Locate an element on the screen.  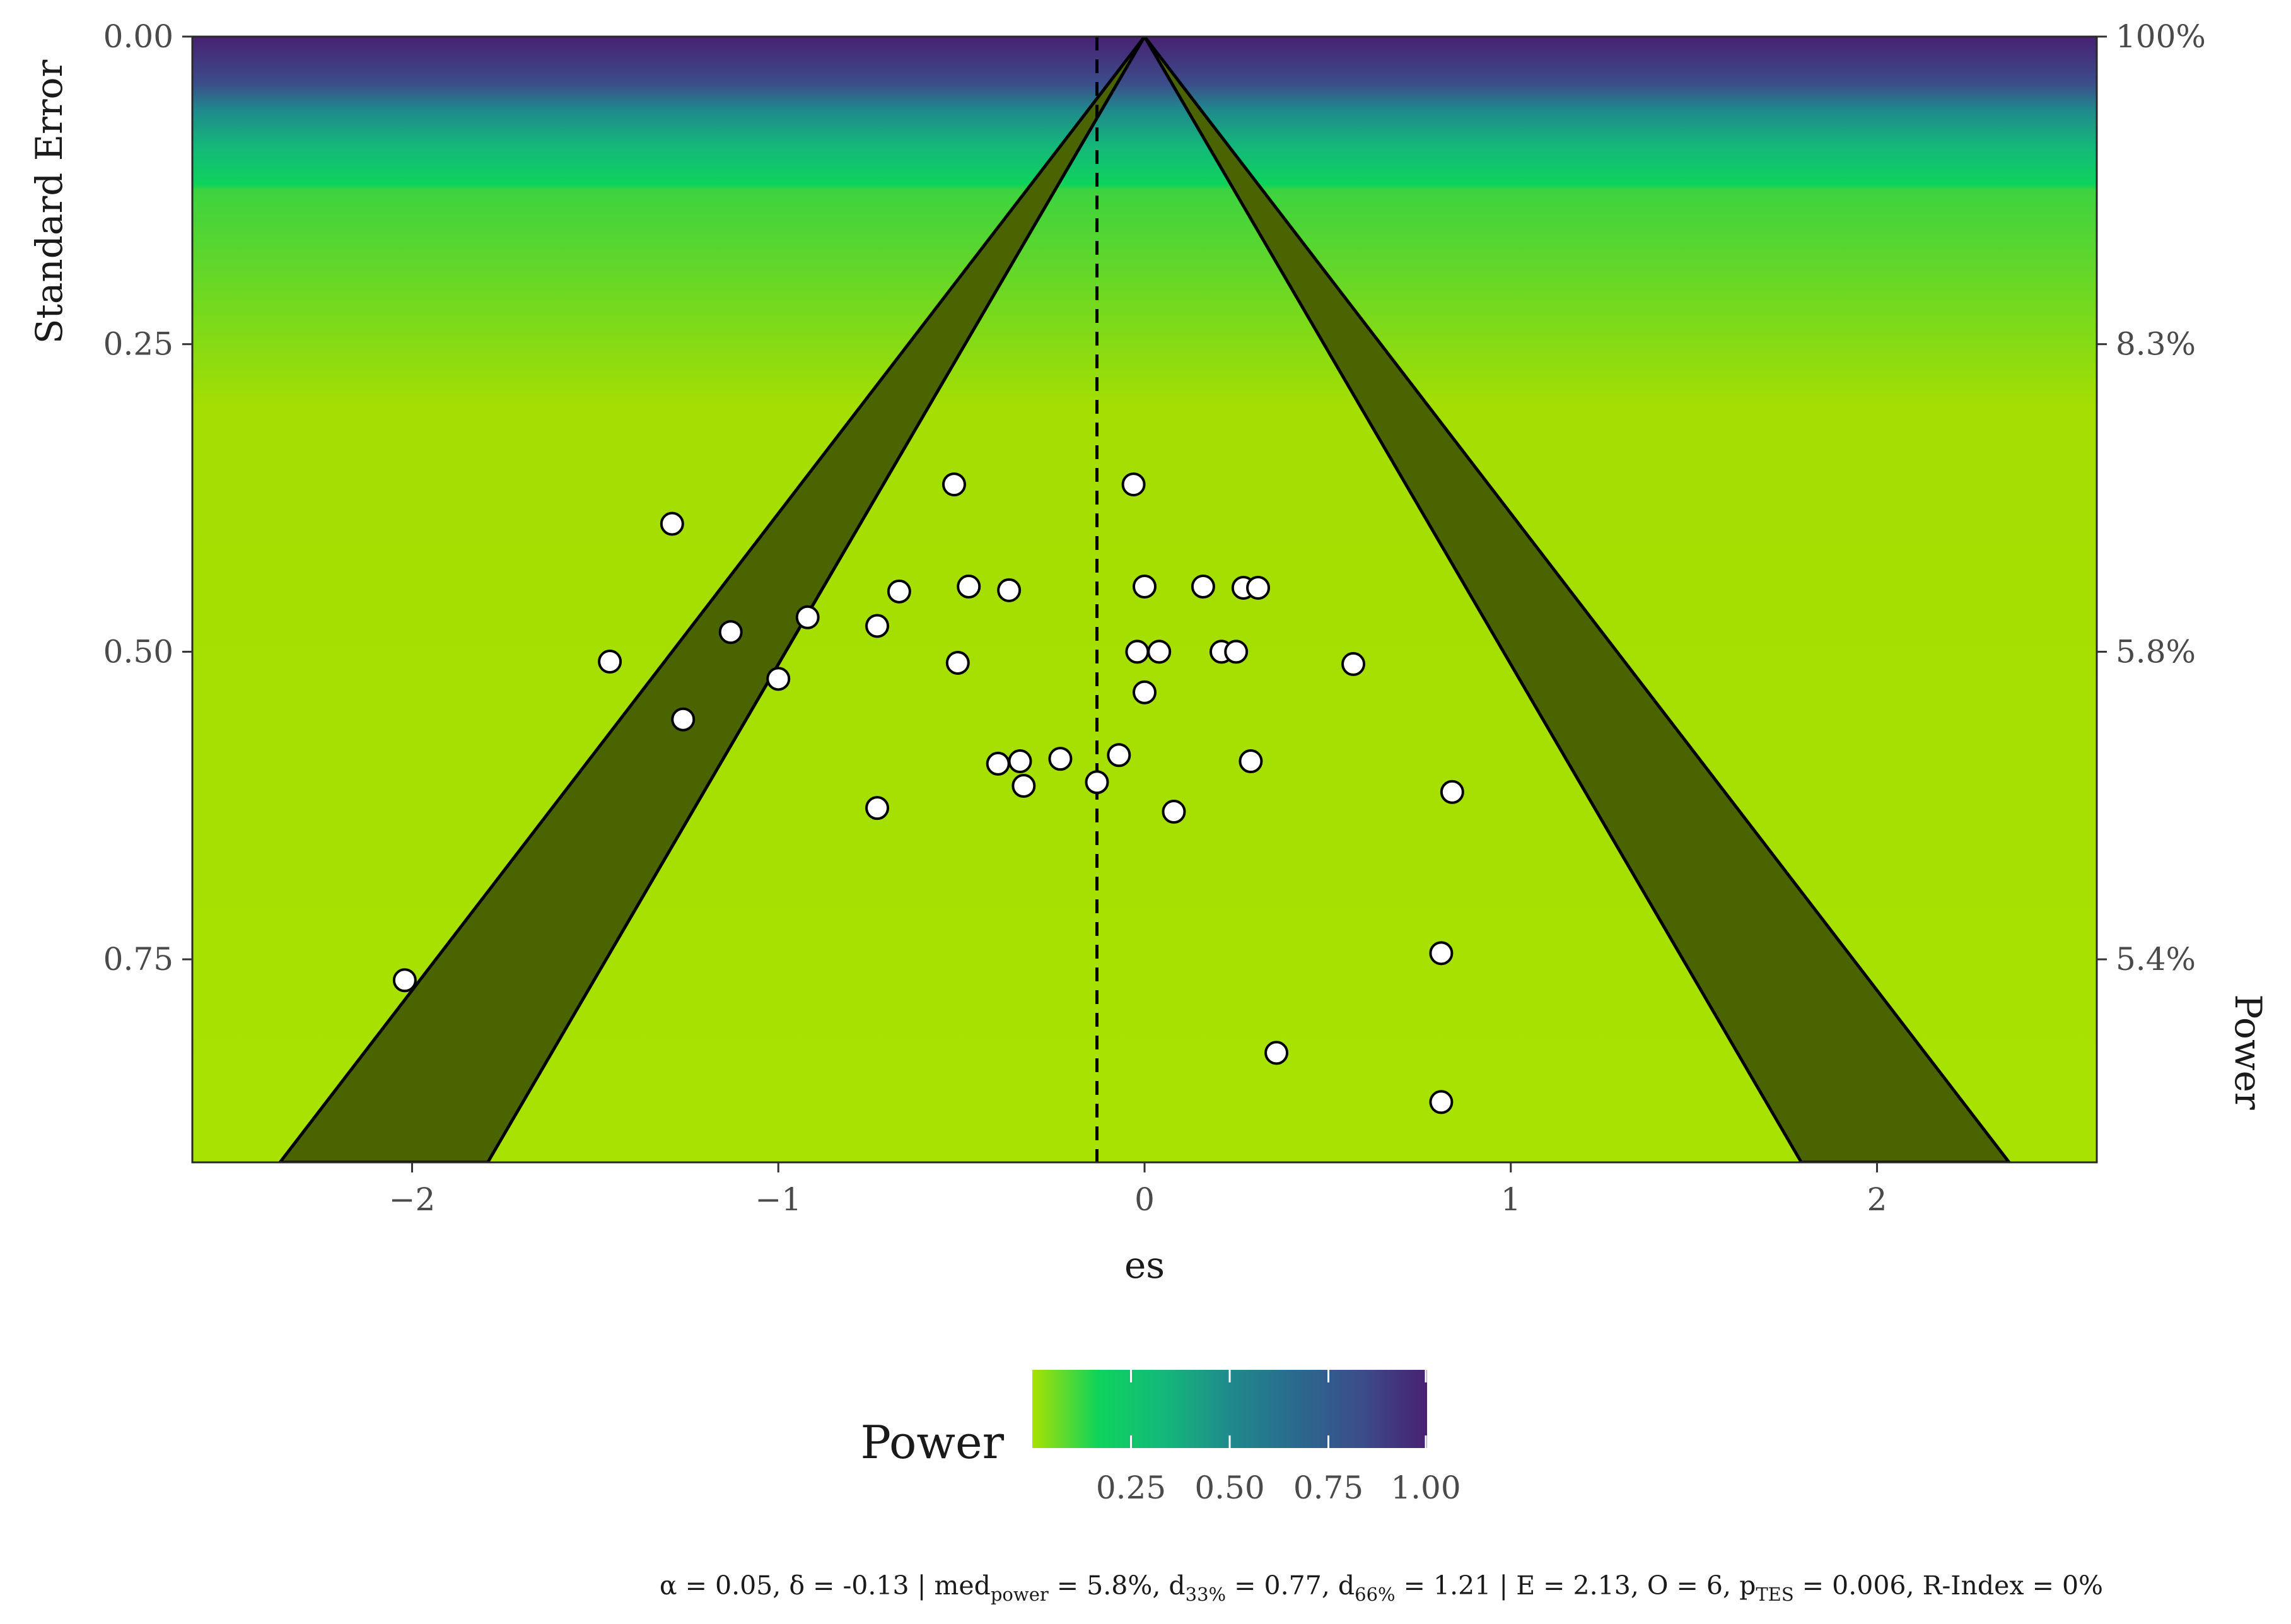
footnote-p-sub: TES is located at coordinates (1774, 1594).